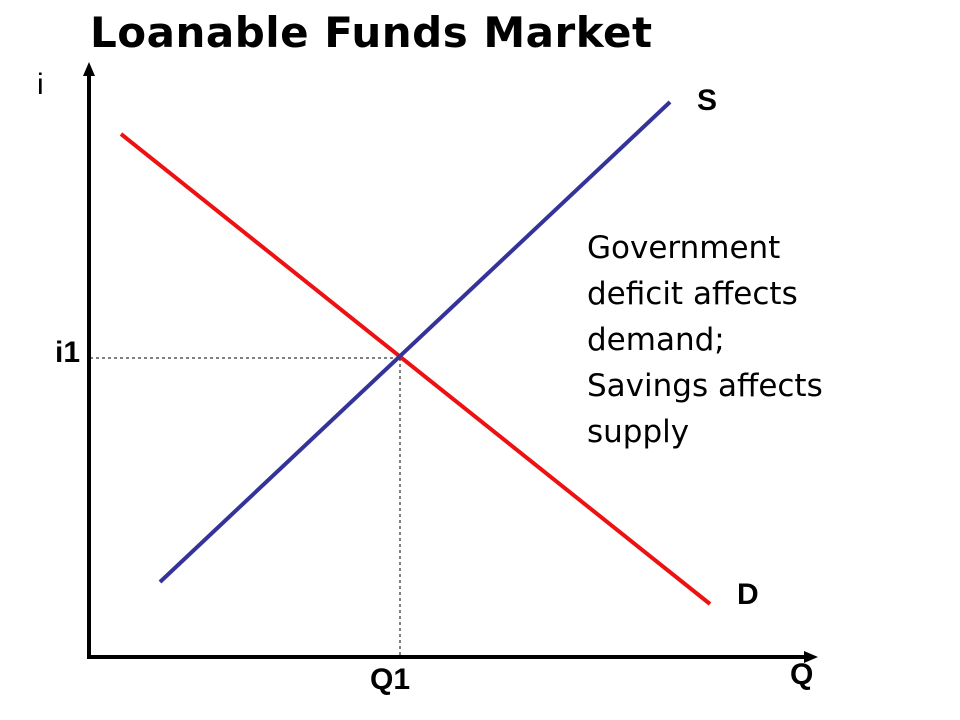  Describe the element at coordinates (811, 657) in the screenshot. I see `x-axis-arrowhead` at that location.